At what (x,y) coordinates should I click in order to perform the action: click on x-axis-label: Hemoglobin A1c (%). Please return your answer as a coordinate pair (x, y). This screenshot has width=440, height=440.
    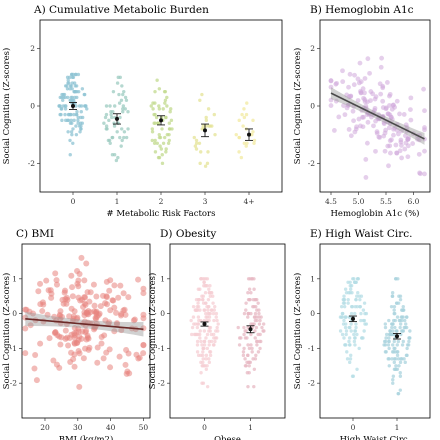
    Looking at the image, I should click on (375, 213).